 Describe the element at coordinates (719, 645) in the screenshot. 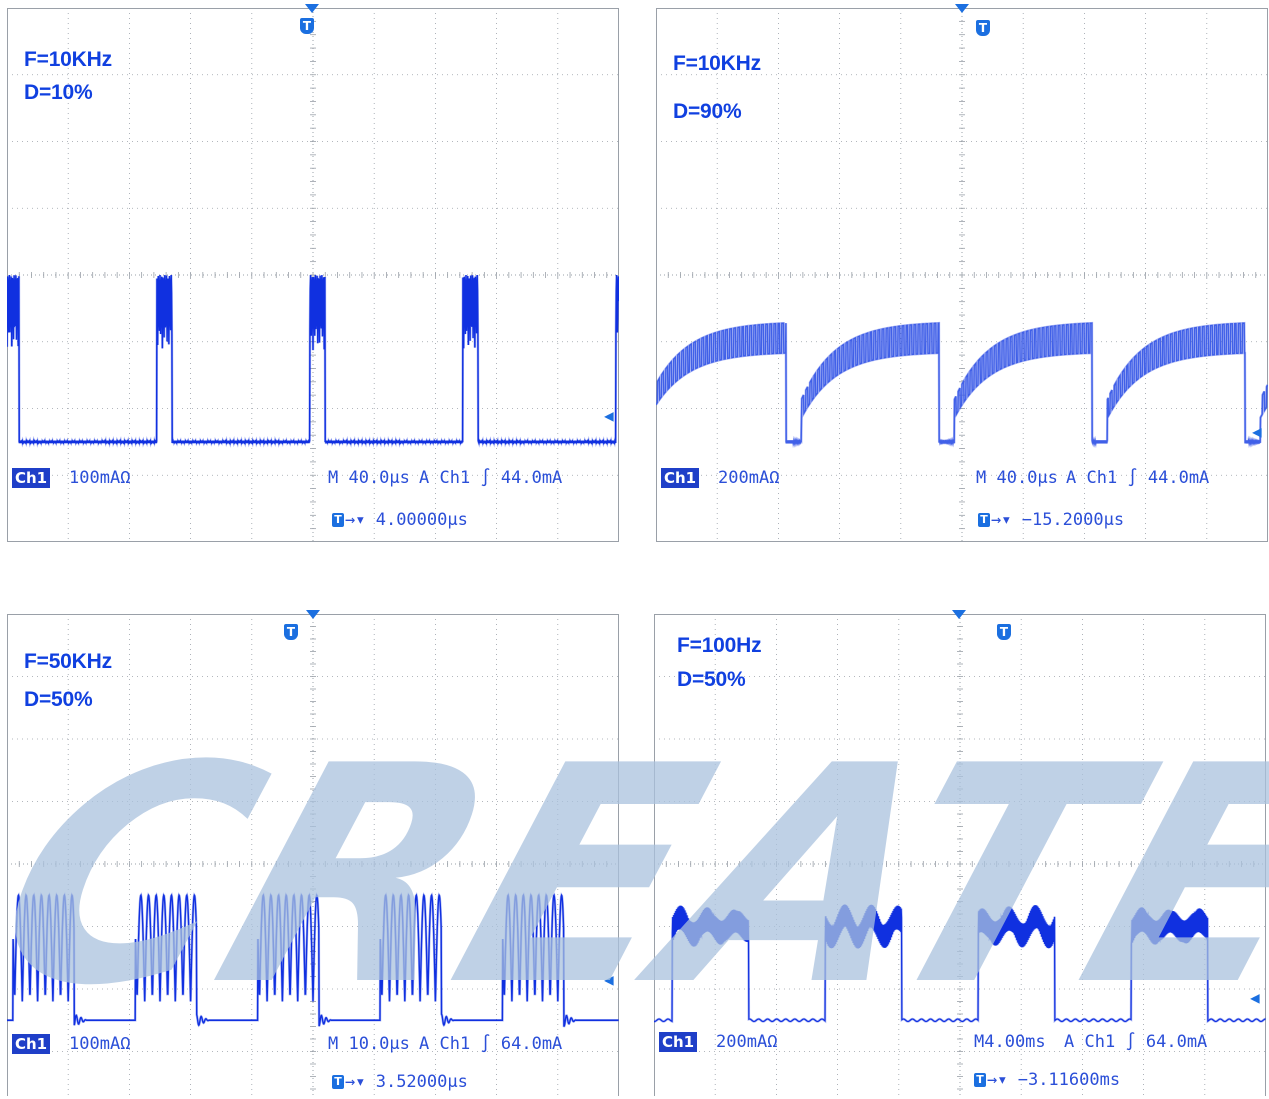

I see `frequency-annotation: F=100Hz` at that location.